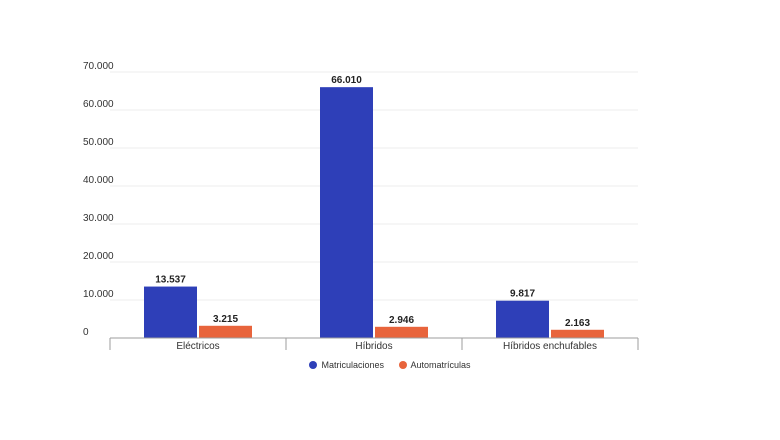 The height and width of the screenshot is (440, 780). Describe the element at coordinates (440, 365) in the screenshot. I see `legend-label-automatriculas: Automatrículas` at that location.